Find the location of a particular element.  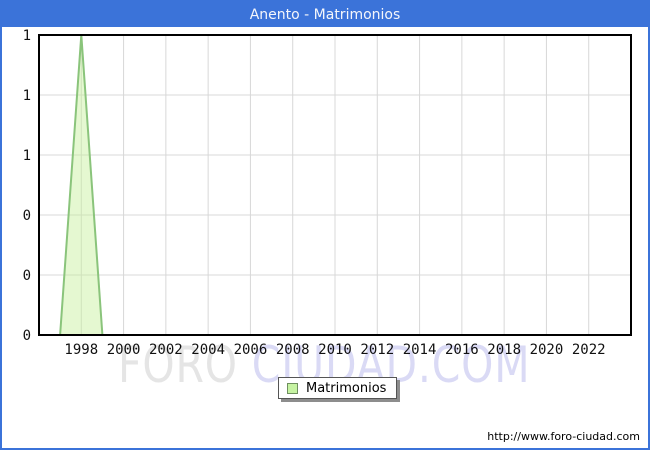

x-tick-label: 1998 is located at coordinates (81, 350).